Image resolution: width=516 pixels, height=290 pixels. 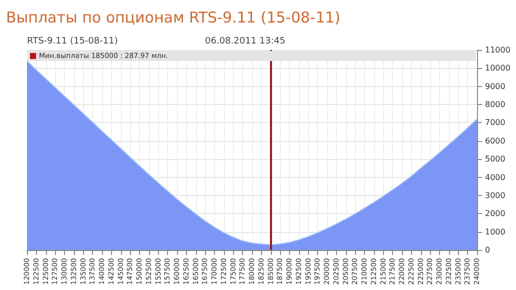 I want to click on chart-title: Выплаты по опционам RTS-9.11 (15-08-11), so click(x=173, y=17).